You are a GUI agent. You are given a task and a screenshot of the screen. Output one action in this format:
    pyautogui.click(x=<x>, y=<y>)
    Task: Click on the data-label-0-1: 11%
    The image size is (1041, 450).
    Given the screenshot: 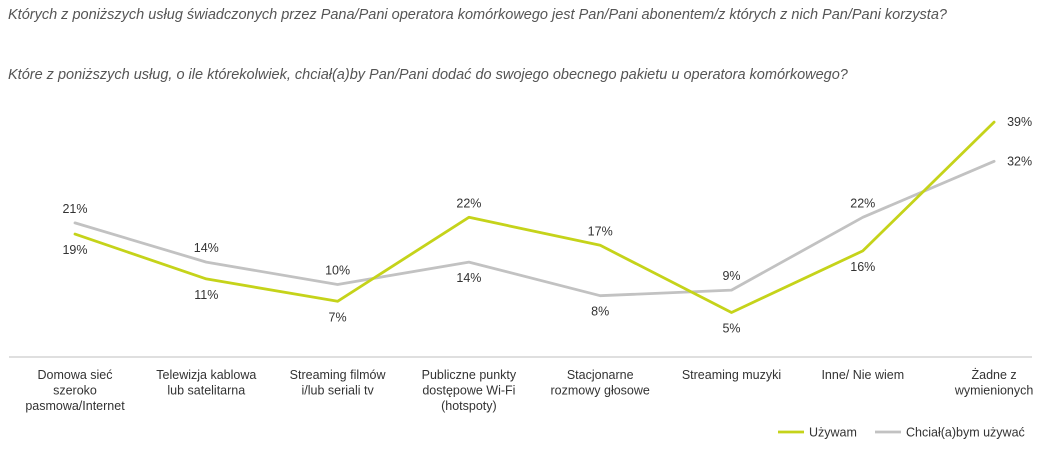 What is the action you would take?
    pyautogui.click(x=206, y=295)
    